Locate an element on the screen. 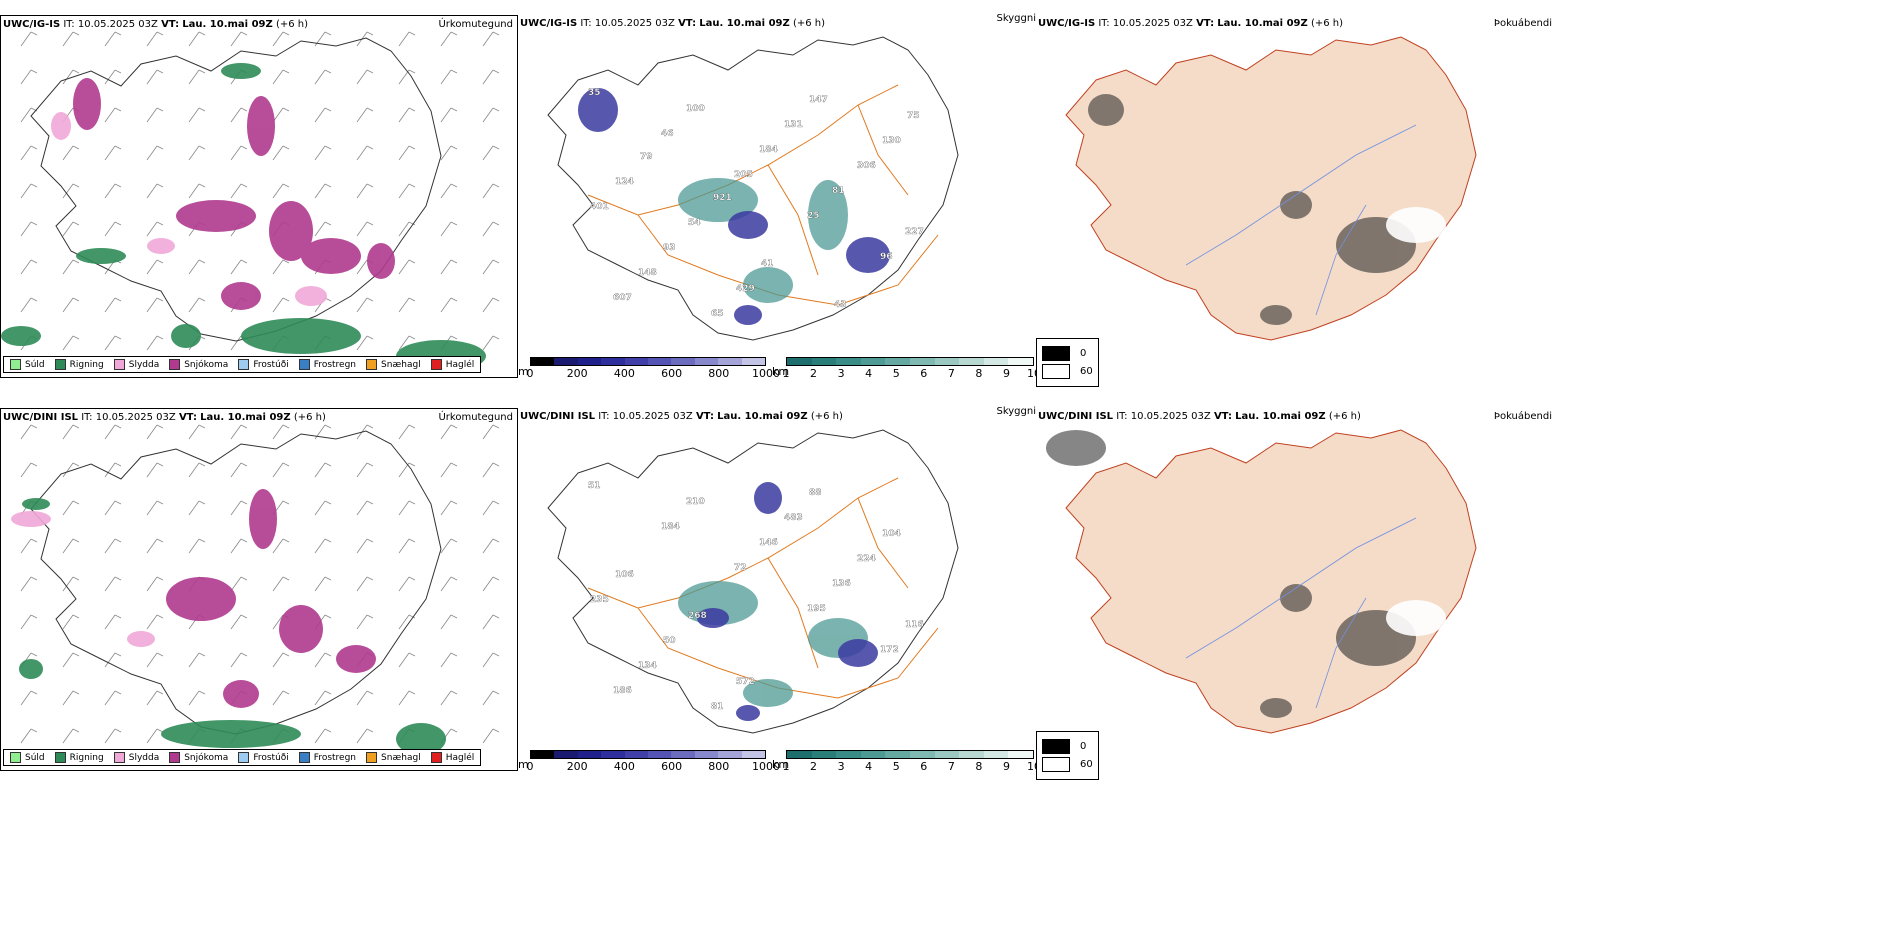 The width and height of the screenshot is (1900, 950). visibility-colorbar: 1 2 3 4 5 6 7 8 9 10 km is located at coordinates (906, 761).